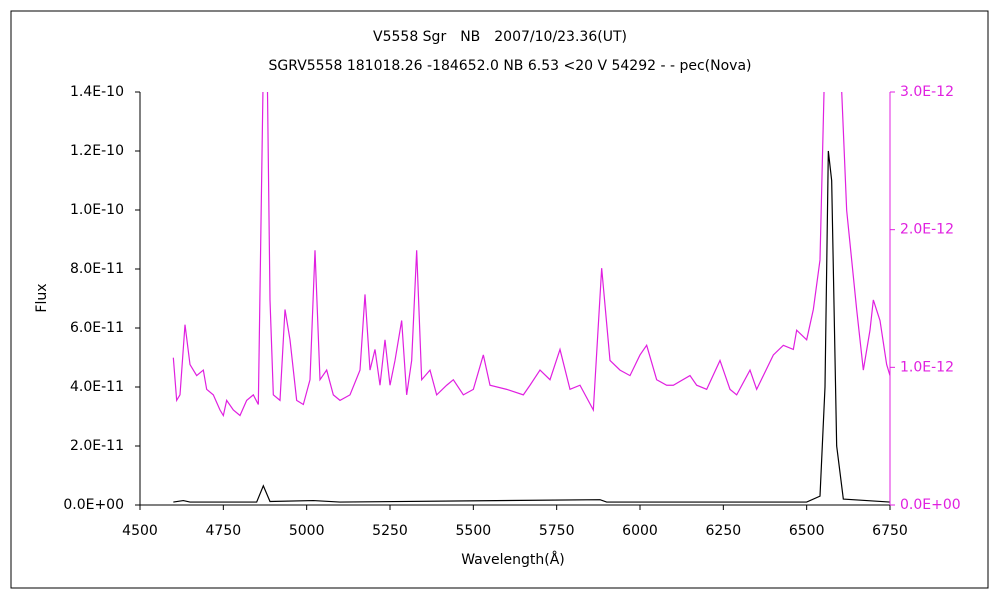  Describe the element at coordinates (724, 531) in the screenshot. I see `x-tick-label: 6250` at that location.